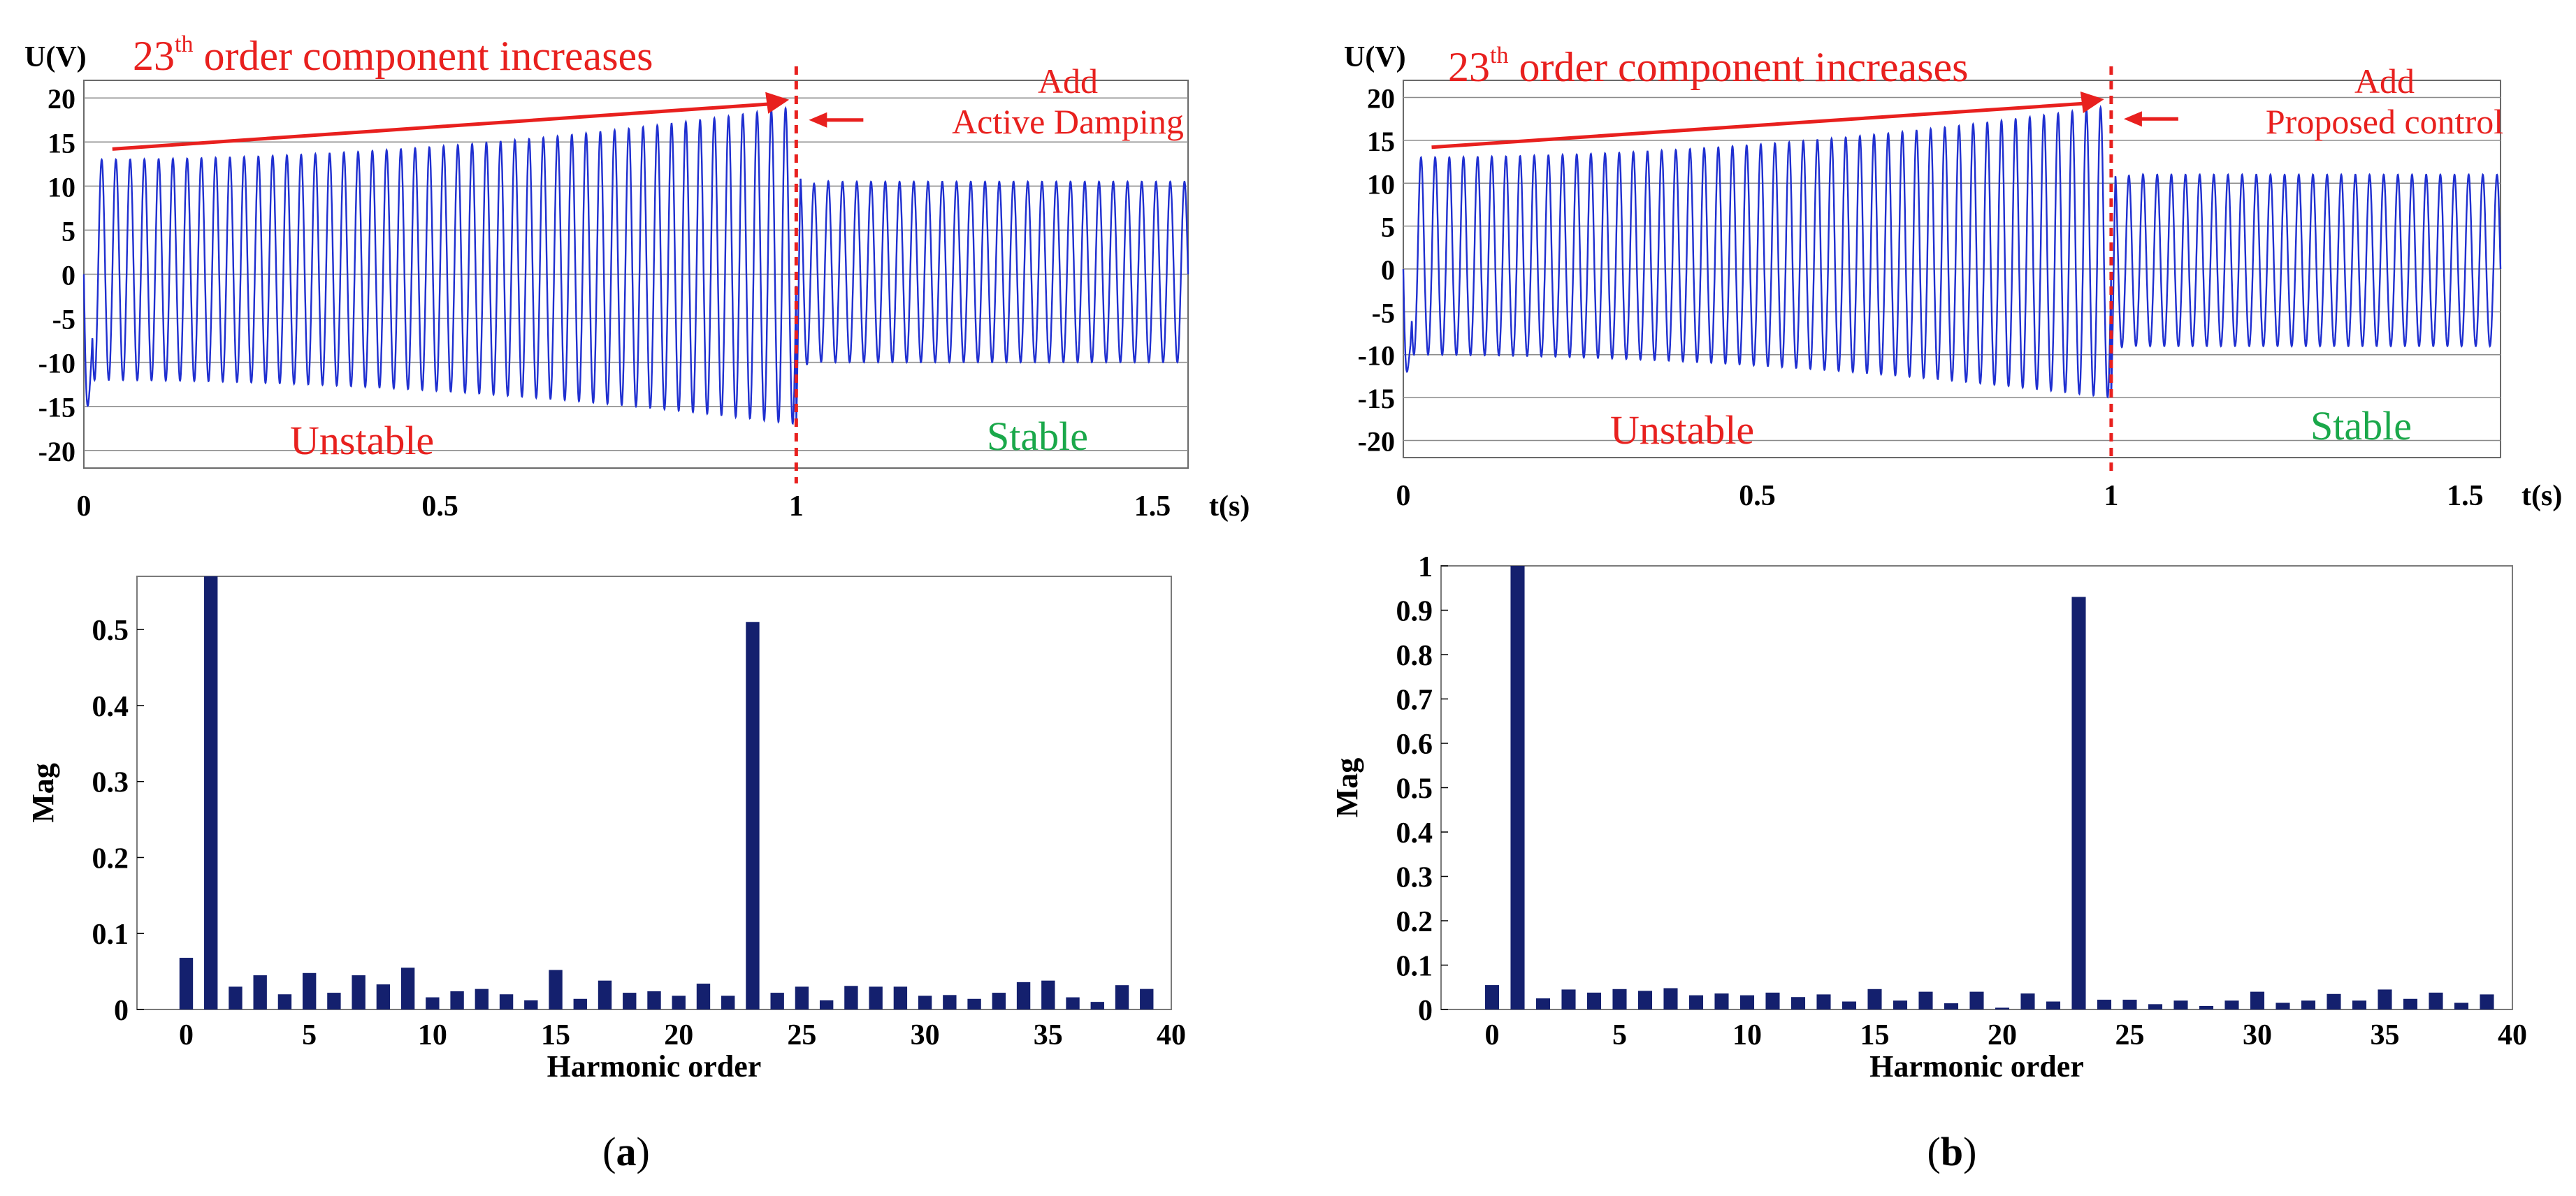 This screenshot has width=2576, height=1196. I want to click on y-tick-label: 0.1, so click(1415, 967).